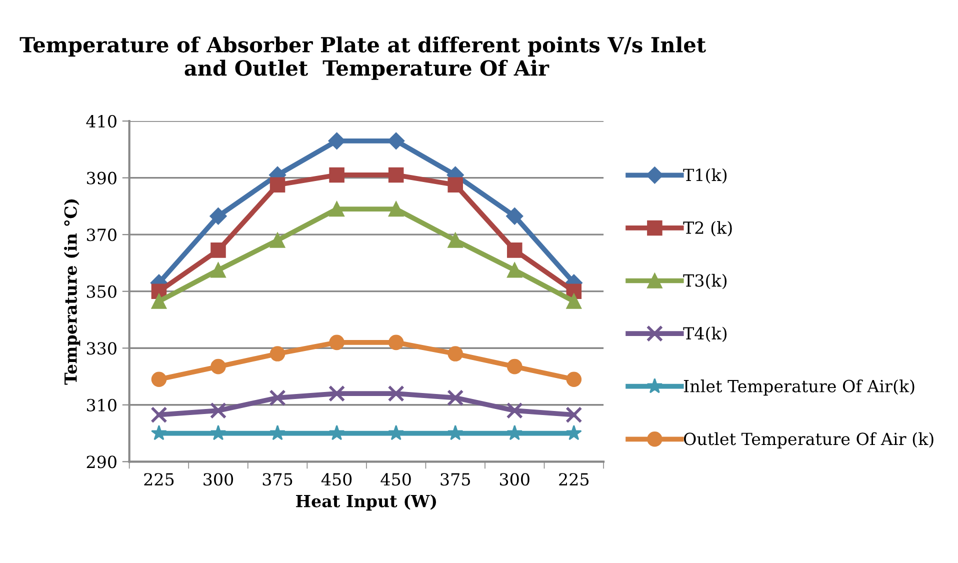  Describe the element at coordinates (101, 121) in the screenshot. I see `y-tick-label: 410` at that location.